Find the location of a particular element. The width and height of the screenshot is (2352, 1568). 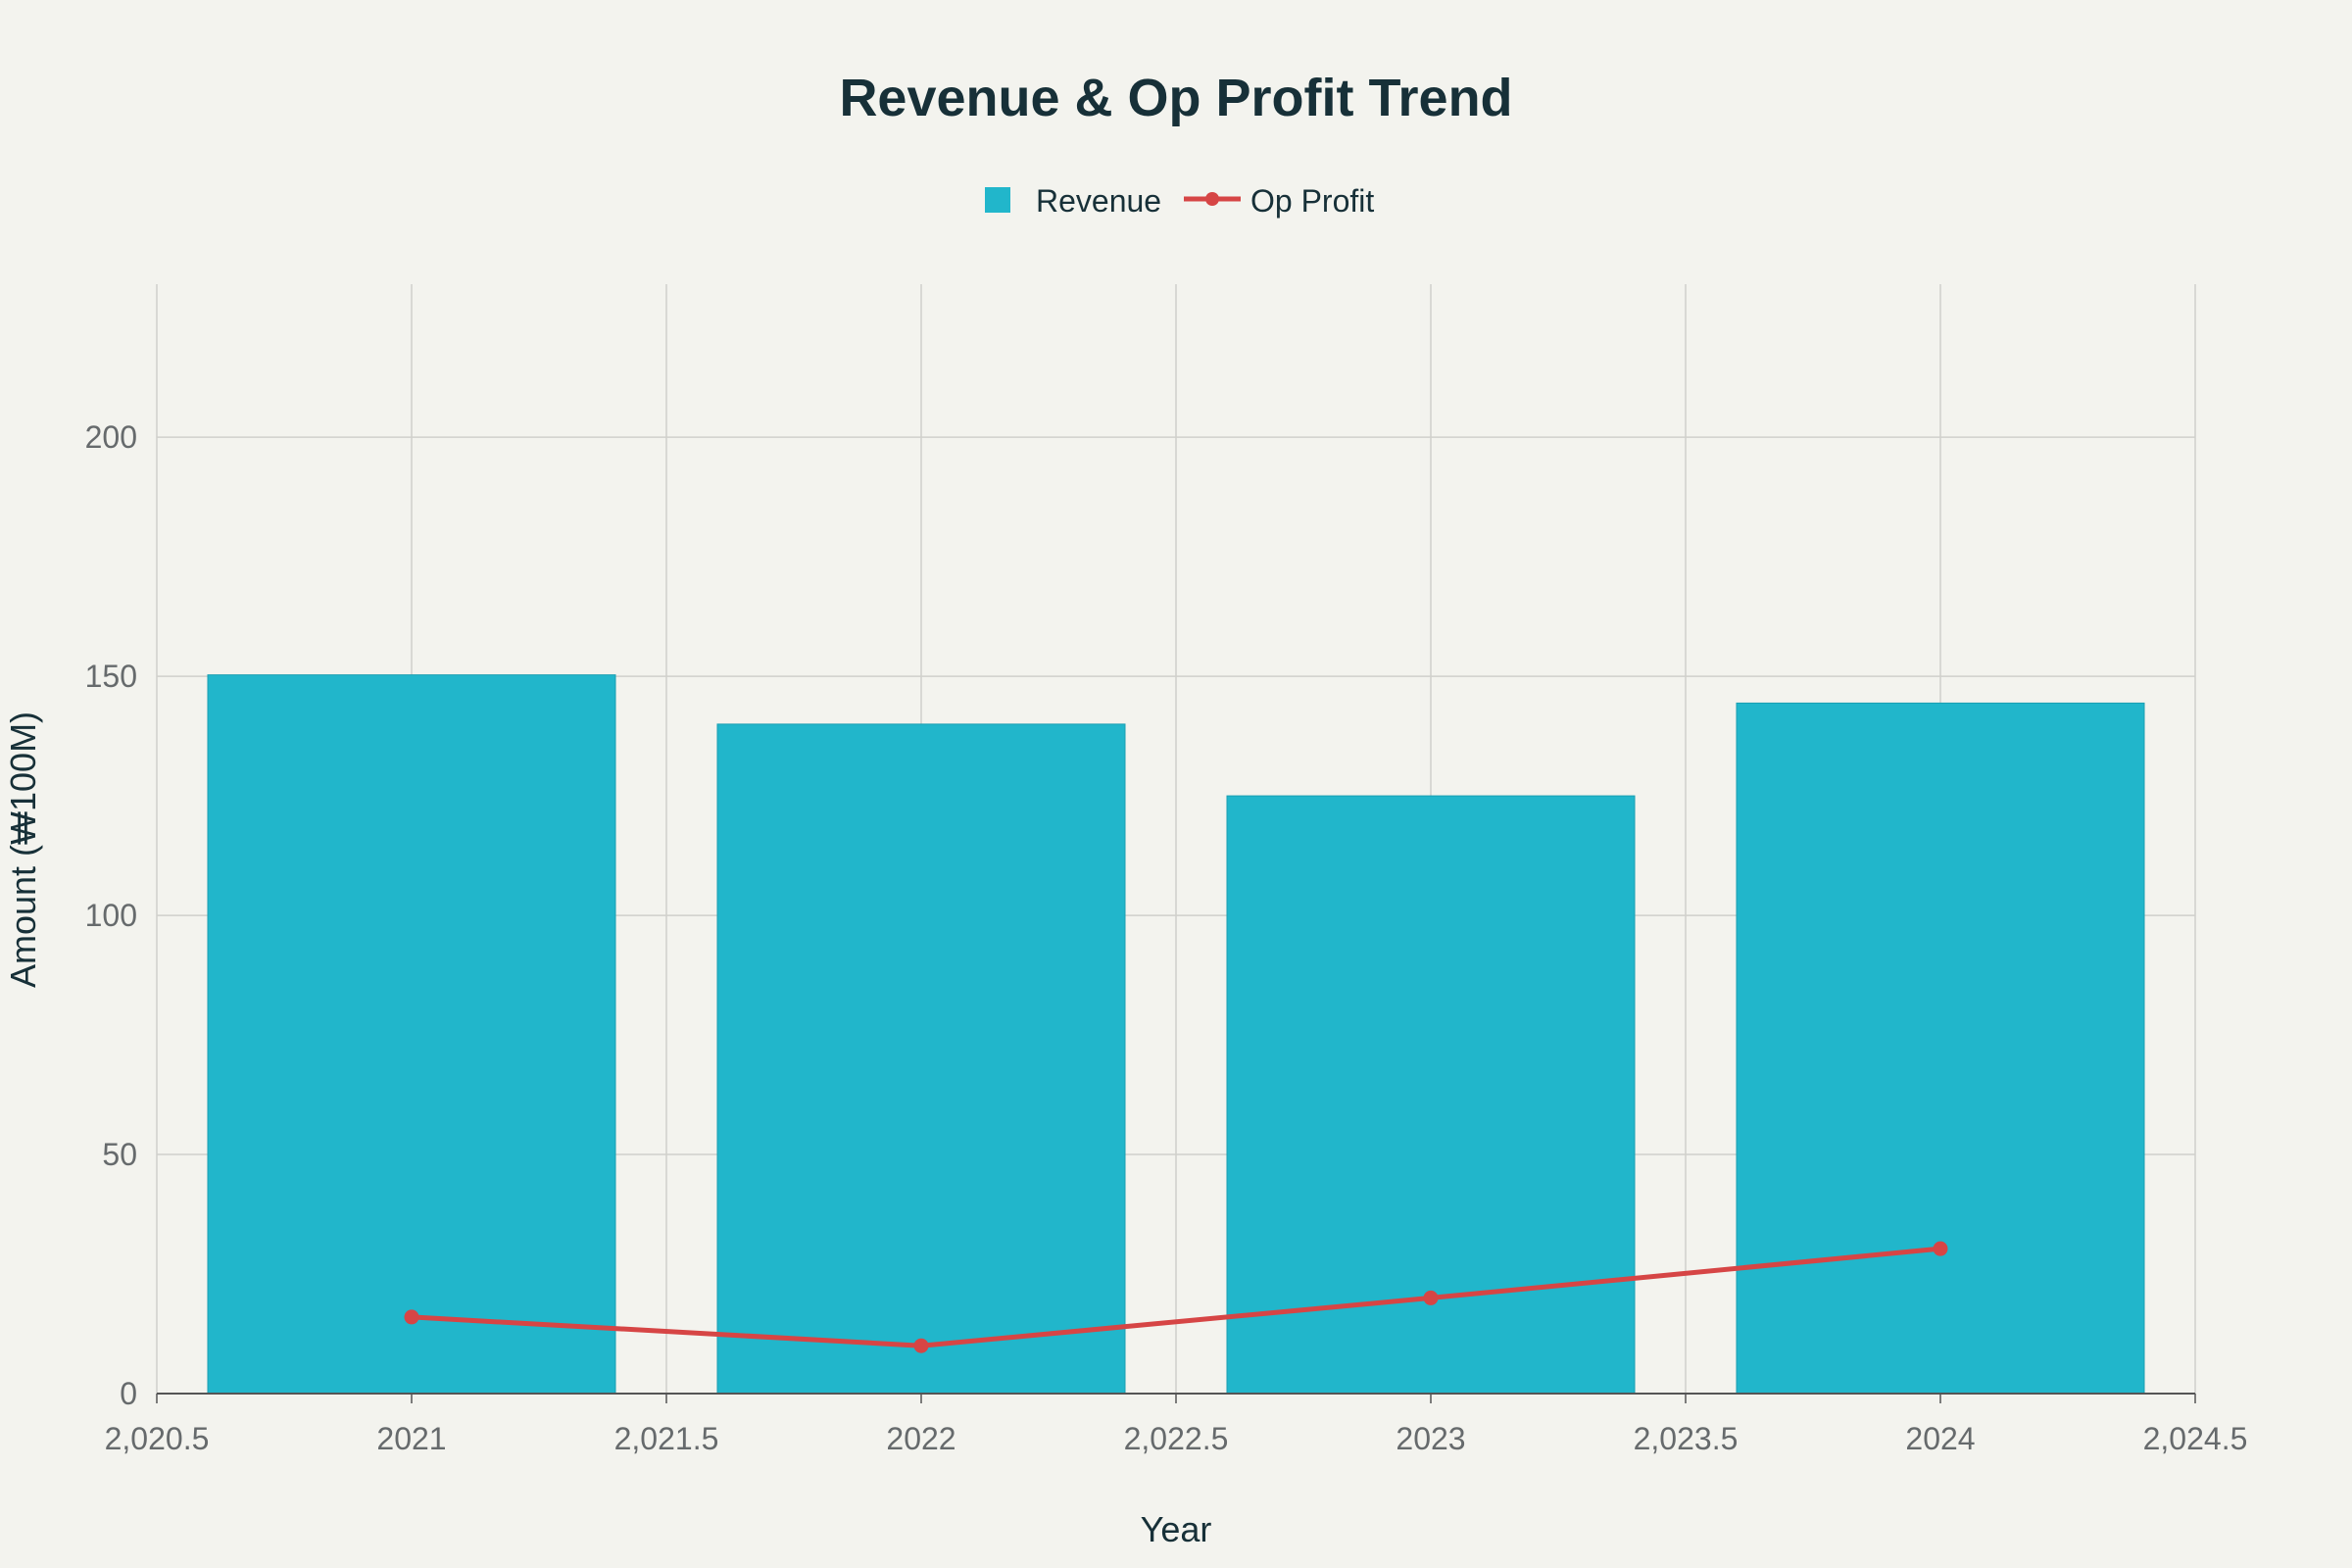

x-tick-label: 2,023.5 is located at coordinates (1686, 1438).